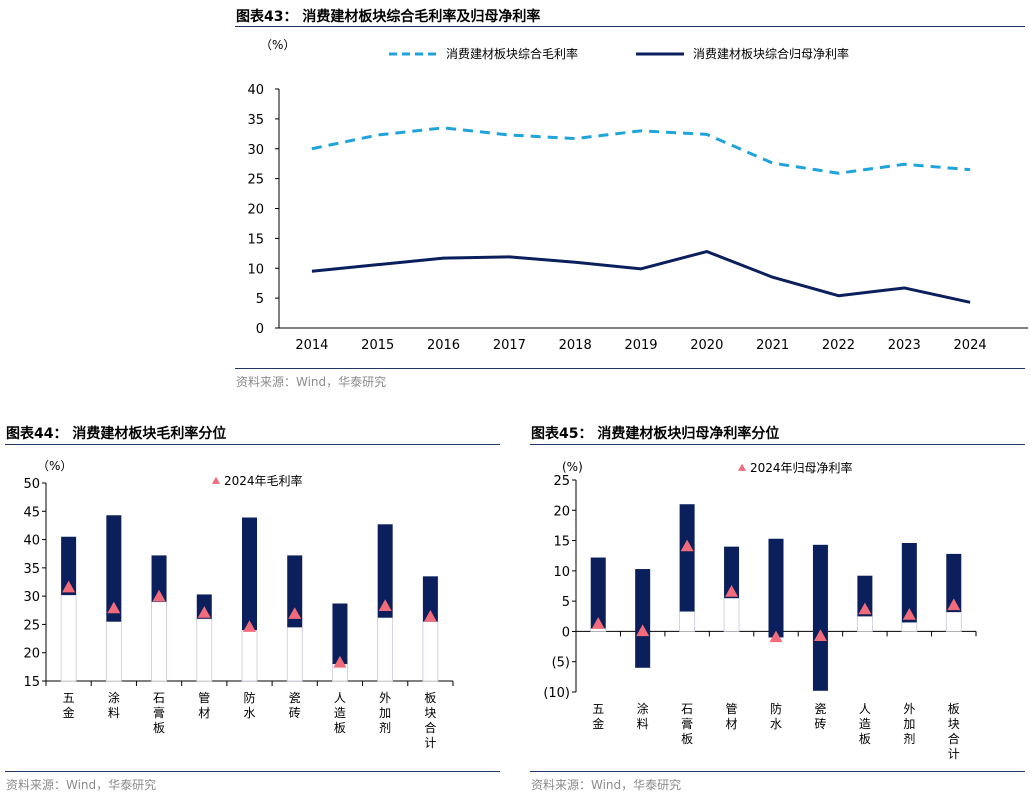 This screenshot has height=796, width=1030. I want to click on chart2-x-tick-label: 涂料, so click(114, 705).